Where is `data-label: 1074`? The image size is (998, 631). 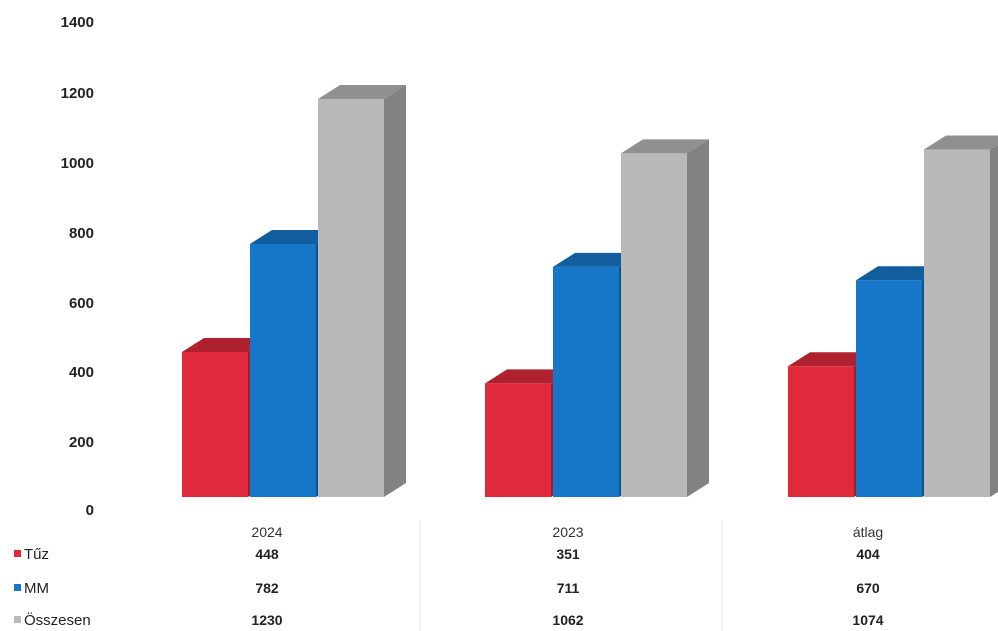 data-label: 1074 is located at coordinates (867, 620).